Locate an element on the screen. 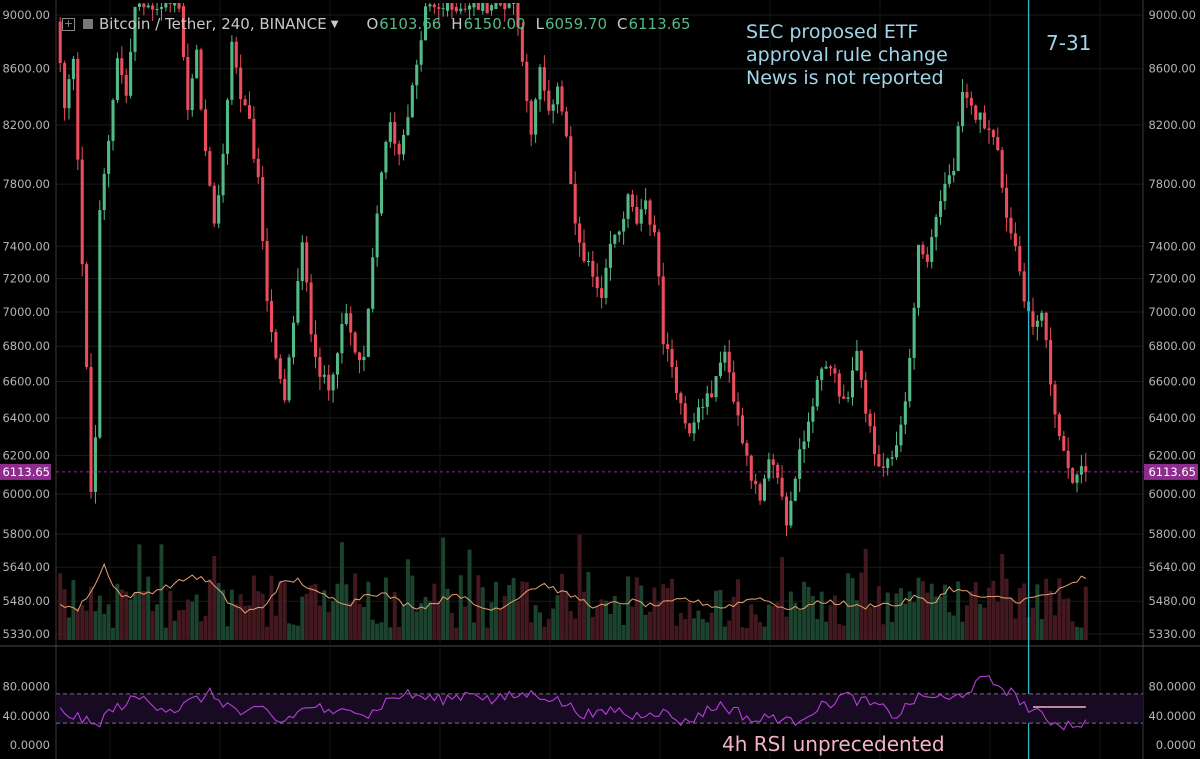  expand-icon: + is located at coordinates (68, 23).